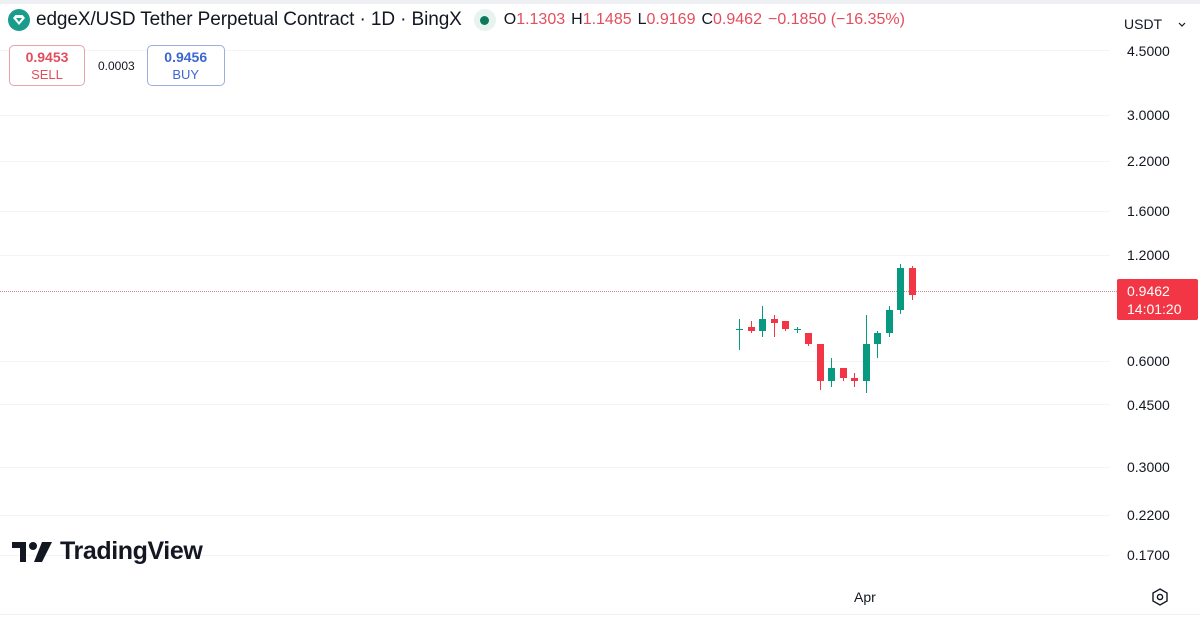 The width and height of the screenshot is (1200, 630). I want to click on price-axis-label: 2.2000, so click(1148, 161).